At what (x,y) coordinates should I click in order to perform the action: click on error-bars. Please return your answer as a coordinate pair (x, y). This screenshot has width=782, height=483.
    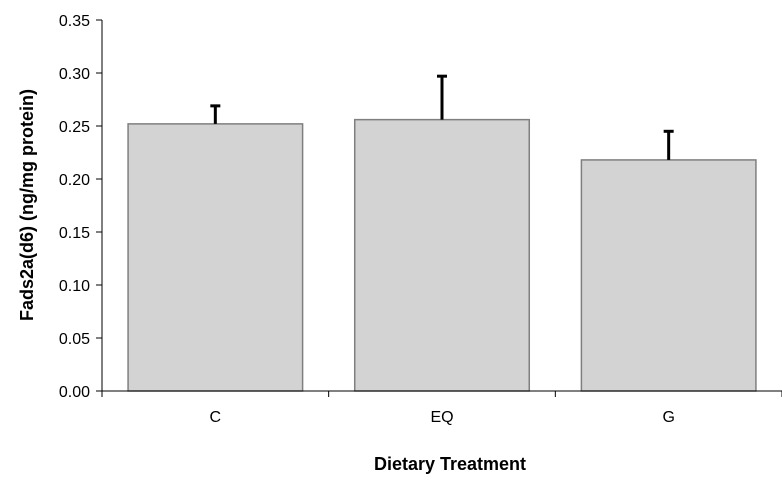
    Looking at the image, I should click on (442, 117).